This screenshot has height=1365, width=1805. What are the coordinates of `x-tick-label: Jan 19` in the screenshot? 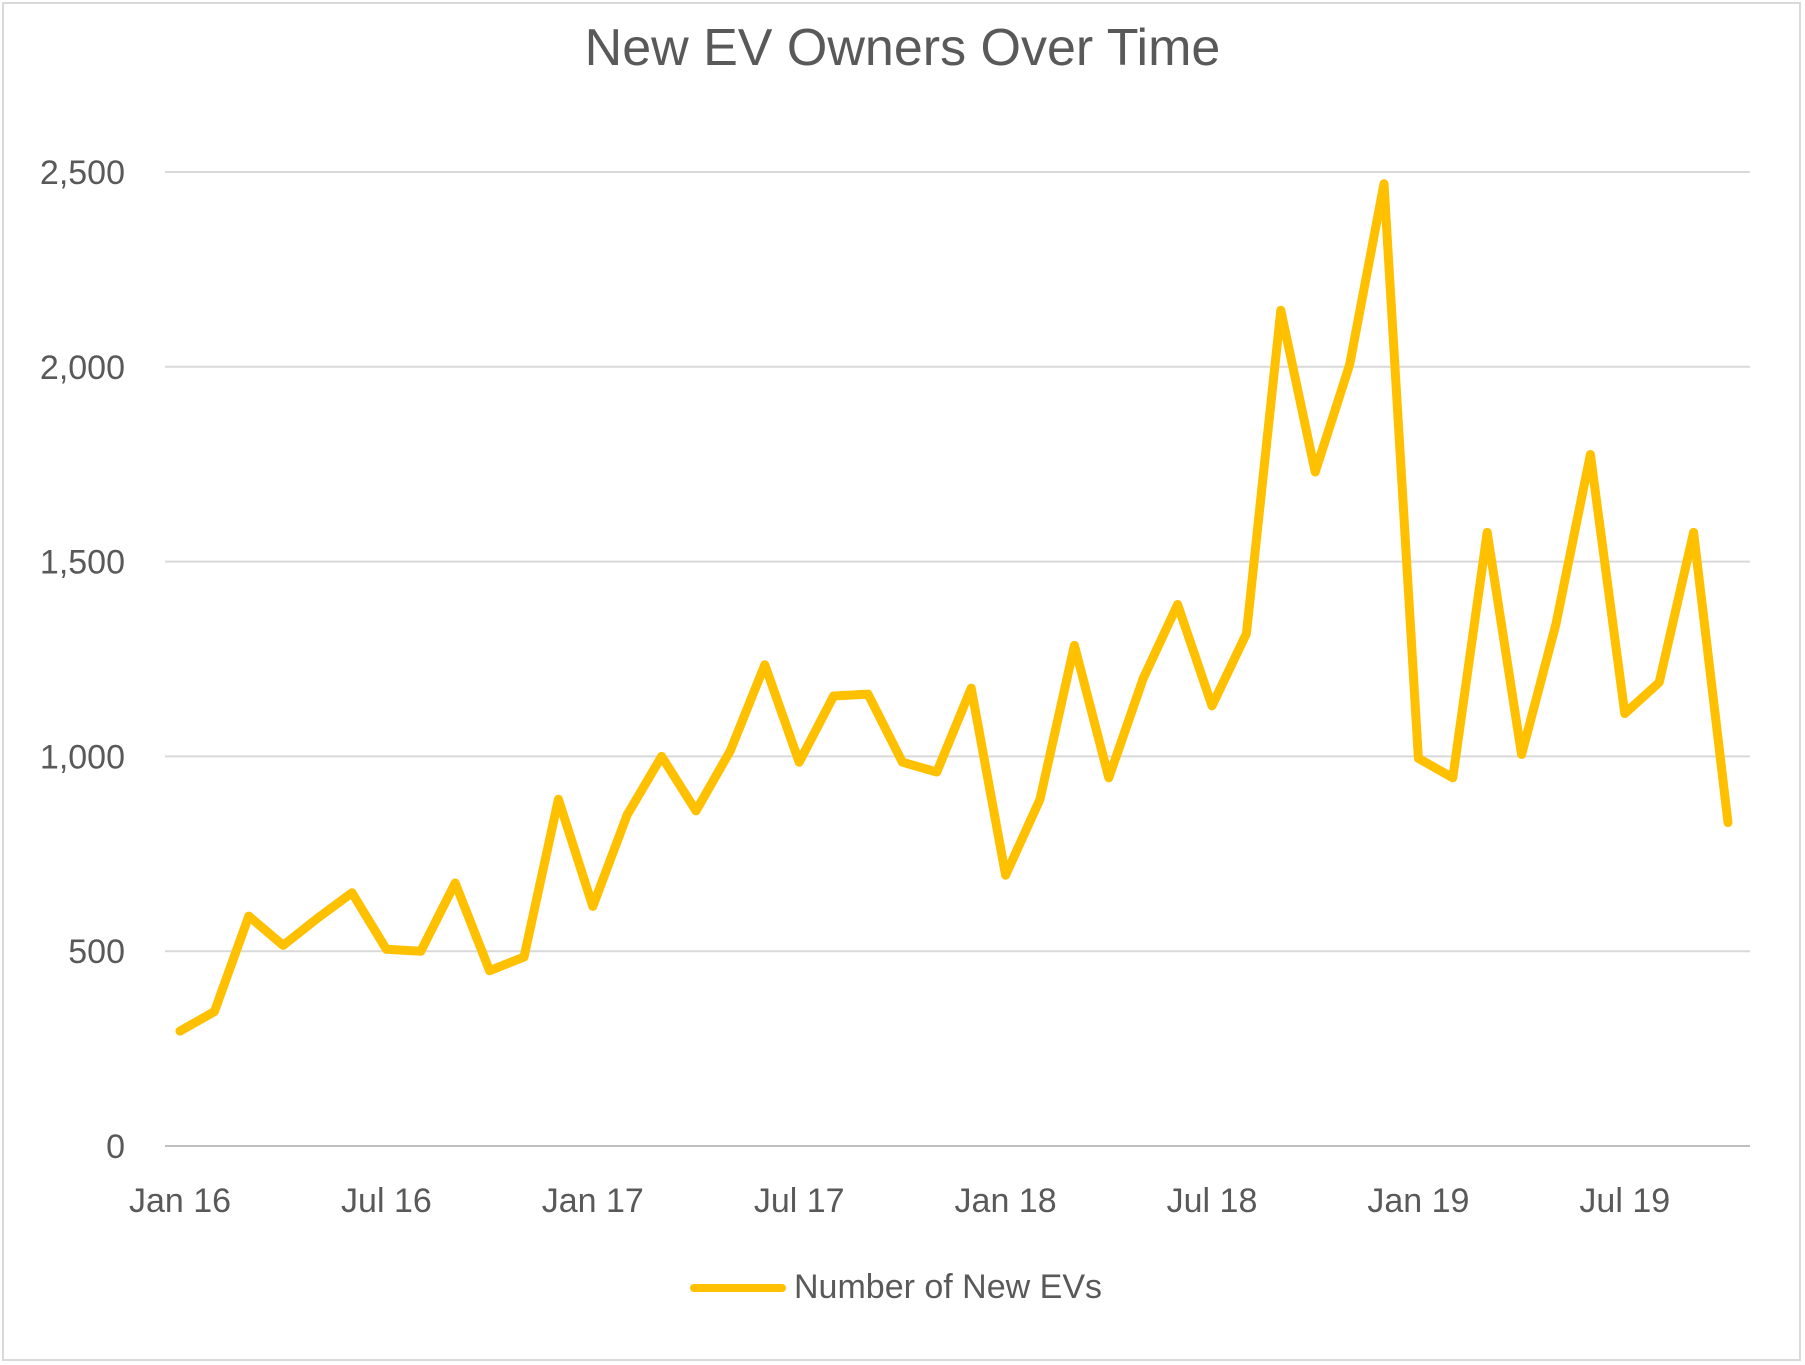 It's located at (1418, 1201).